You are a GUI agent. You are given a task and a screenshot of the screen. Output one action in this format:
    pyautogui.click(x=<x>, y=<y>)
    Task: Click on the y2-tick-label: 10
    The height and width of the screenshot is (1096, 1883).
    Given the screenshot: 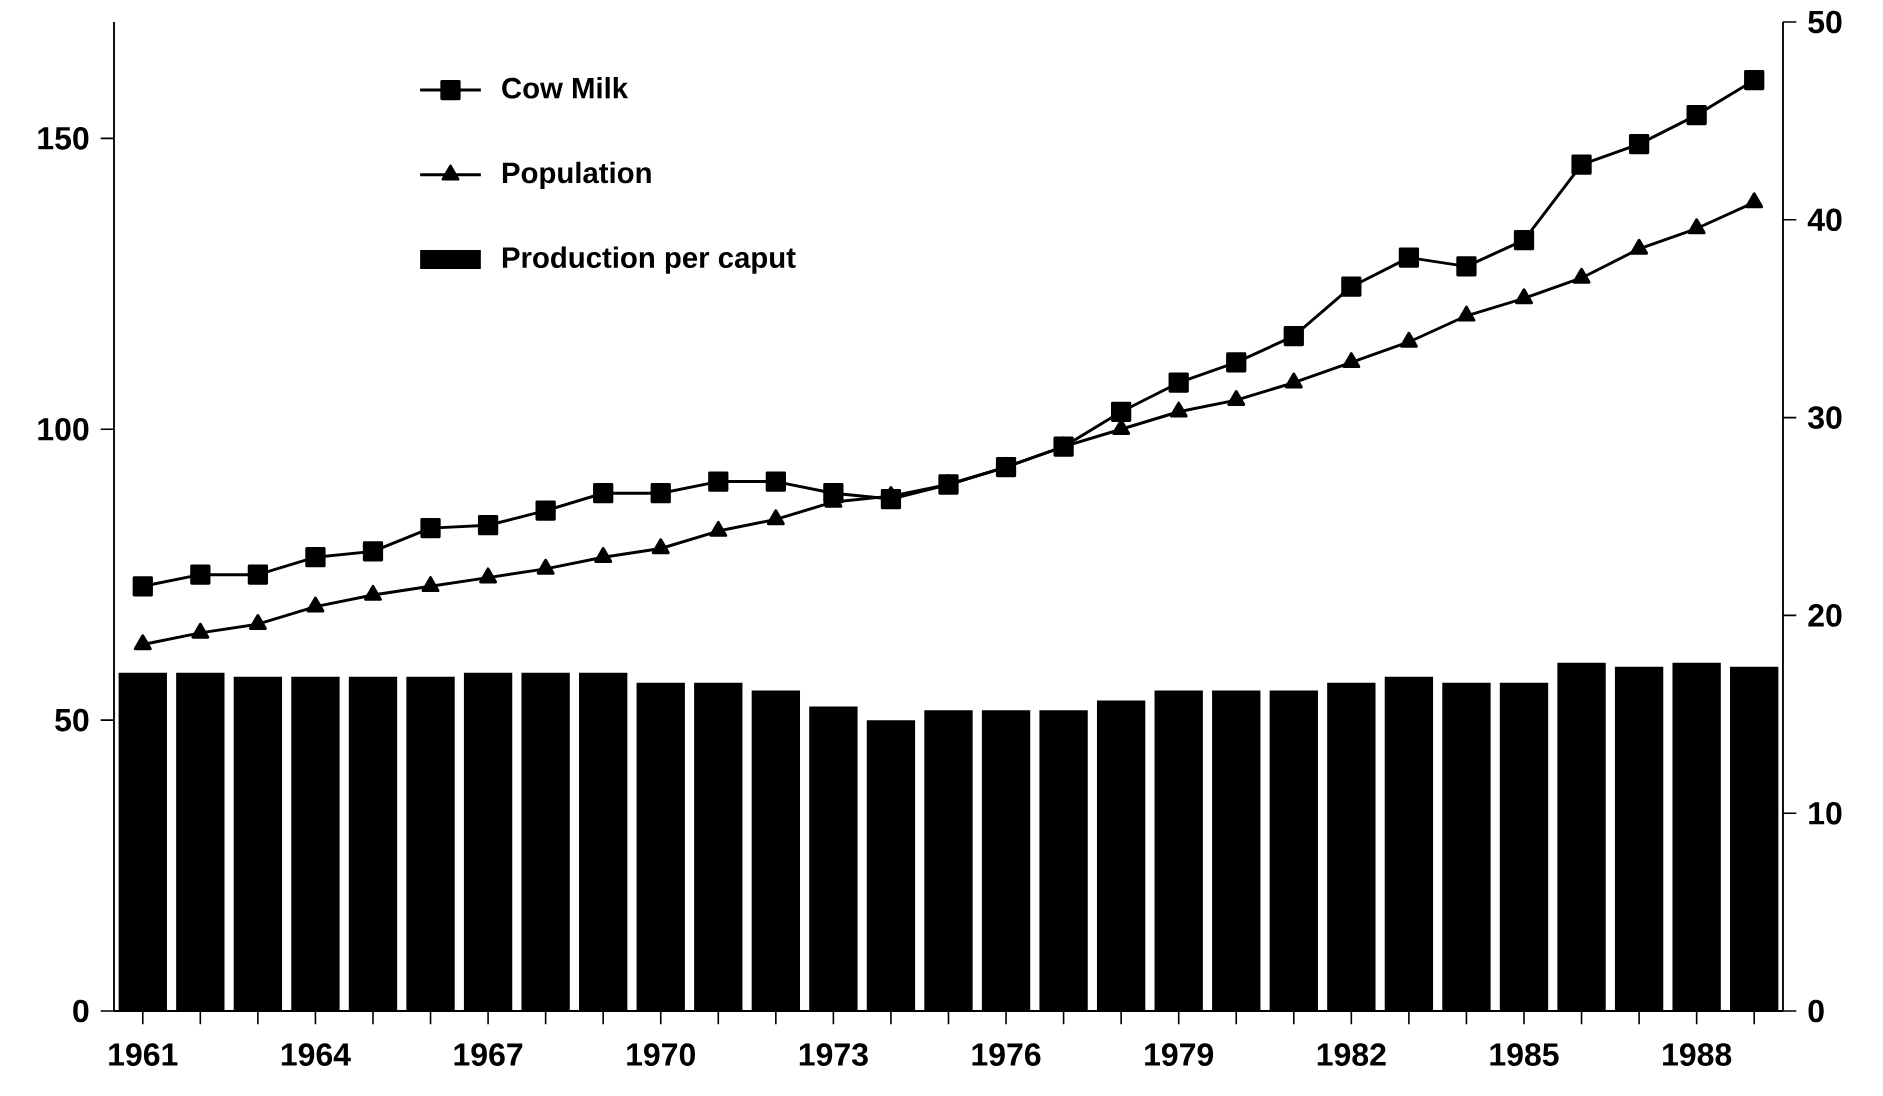 What is the action you would take?
    pyautogui.click(x=1825, y=813)
    